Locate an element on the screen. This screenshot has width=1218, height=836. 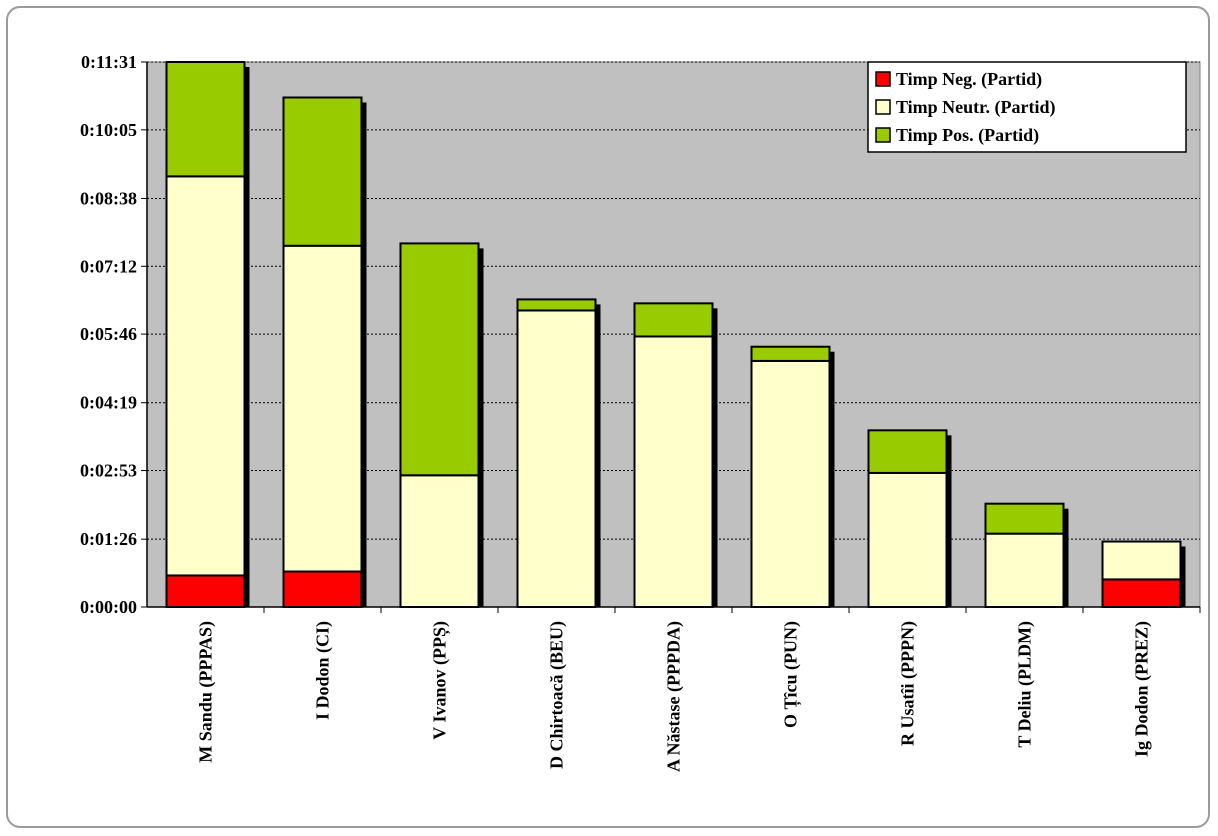
legend-box is located at coordinates (1027, 107).